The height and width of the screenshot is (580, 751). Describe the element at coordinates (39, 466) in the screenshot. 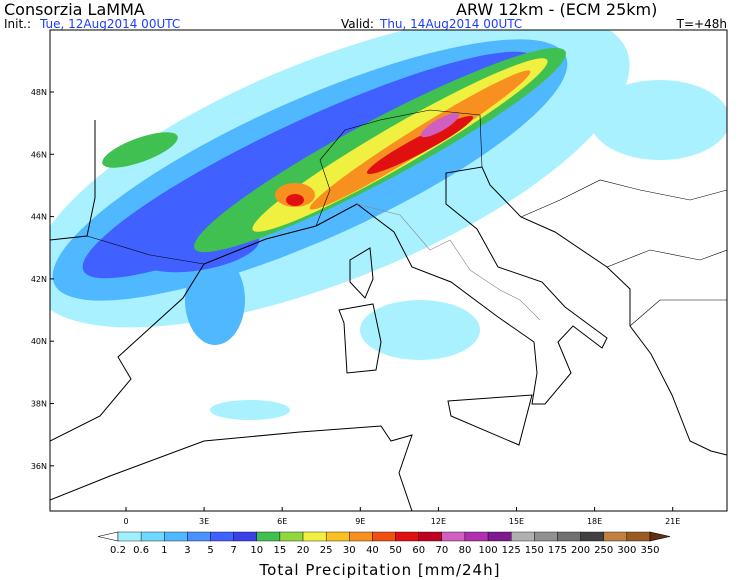

I see `lat-label: 36N` at that location.